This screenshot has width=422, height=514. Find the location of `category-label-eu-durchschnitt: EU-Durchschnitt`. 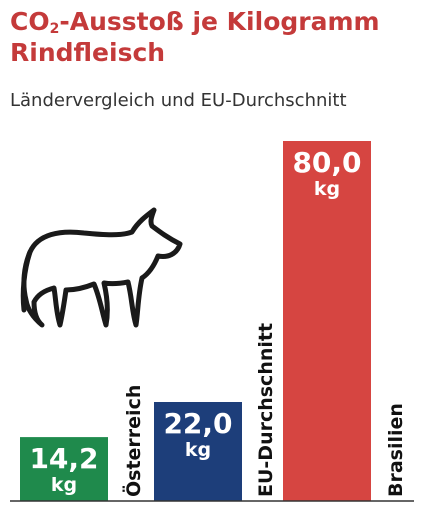

category-label-eu-durchschnitt: EU-Durchschnitt is located at coordinates (266, 410).